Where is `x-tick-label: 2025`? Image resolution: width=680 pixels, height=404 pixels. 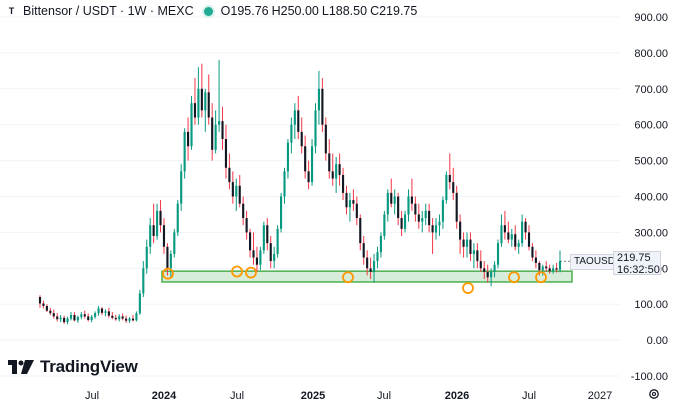
x-tick-label: 2025 is located at coordinates (313, 396).